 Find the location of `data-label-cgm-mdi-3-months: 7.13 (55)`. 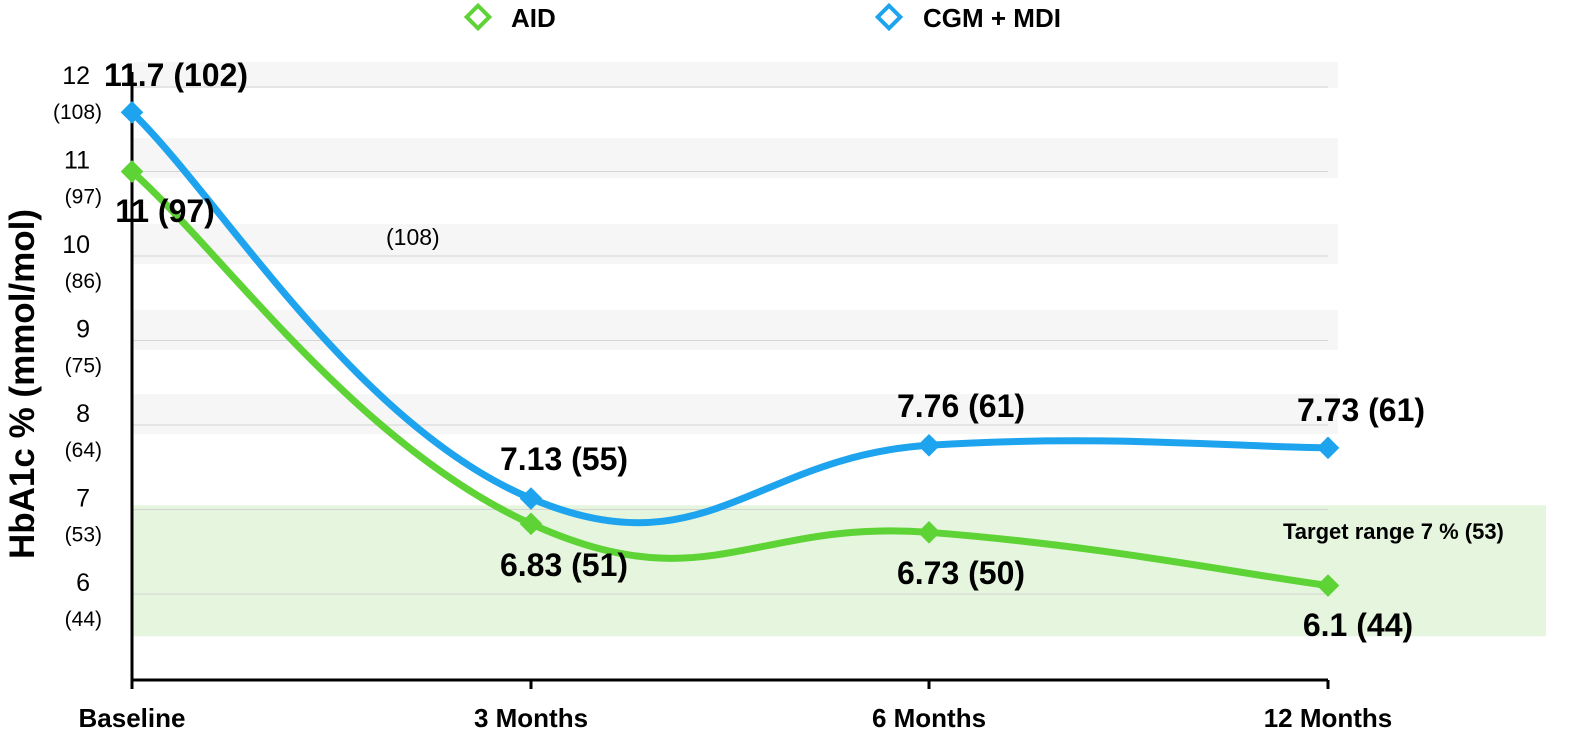

data-label-cgm-mdi-3-months: 7.13 (55) is located at coordinates (564, 459).